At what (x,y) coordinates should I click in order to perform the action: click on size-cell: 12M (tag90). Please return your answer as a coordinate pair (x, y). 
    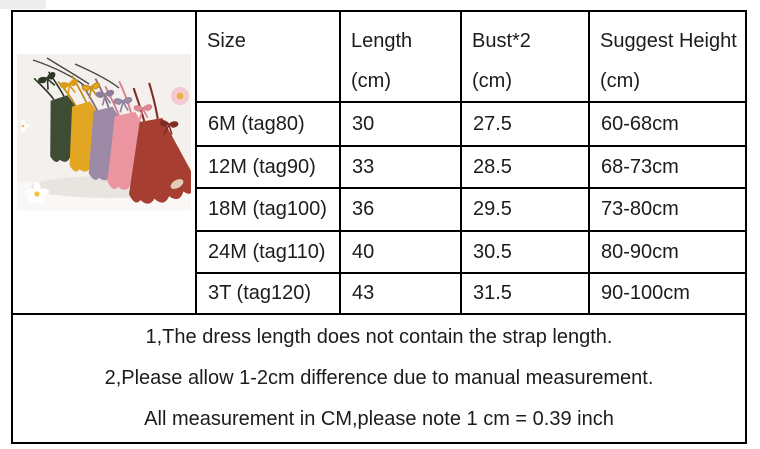
    Looking at the image, I should click on (268, 167).